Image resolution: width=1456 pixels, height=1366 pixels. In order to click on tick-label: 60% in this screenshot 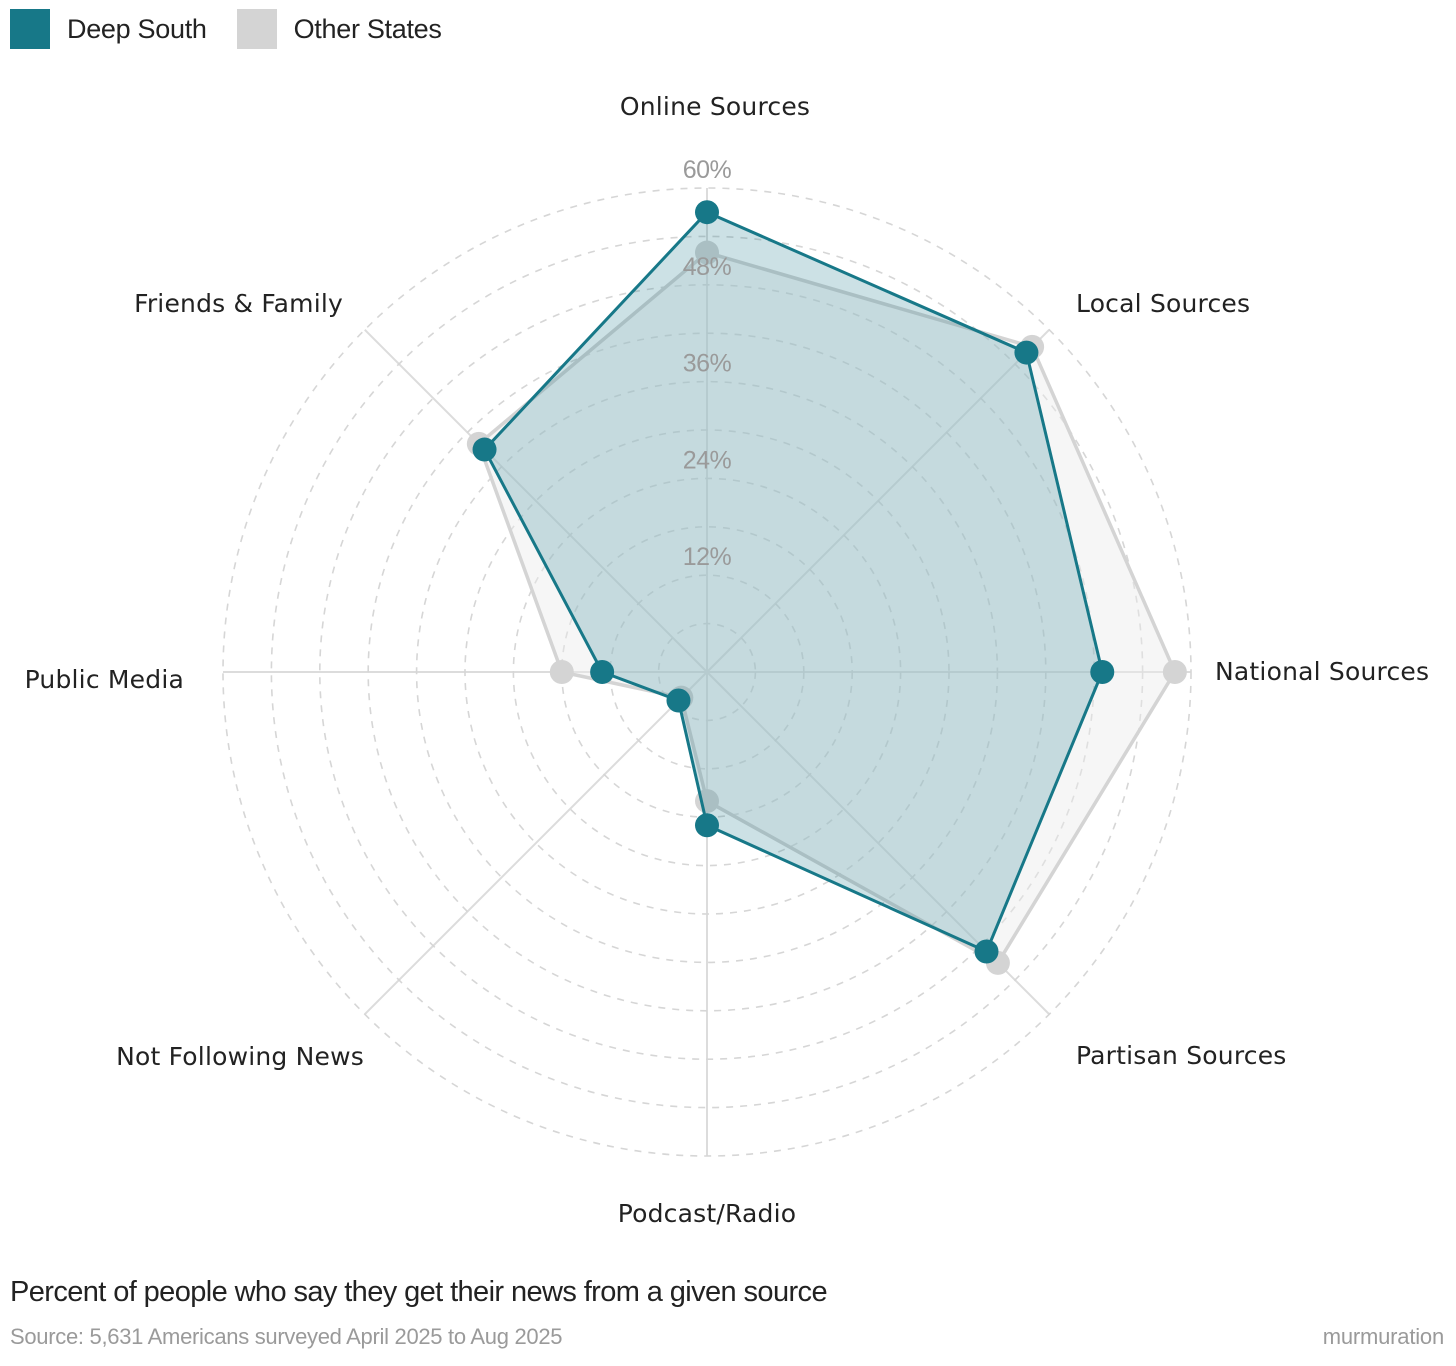, I will do `click(707, 170)`.